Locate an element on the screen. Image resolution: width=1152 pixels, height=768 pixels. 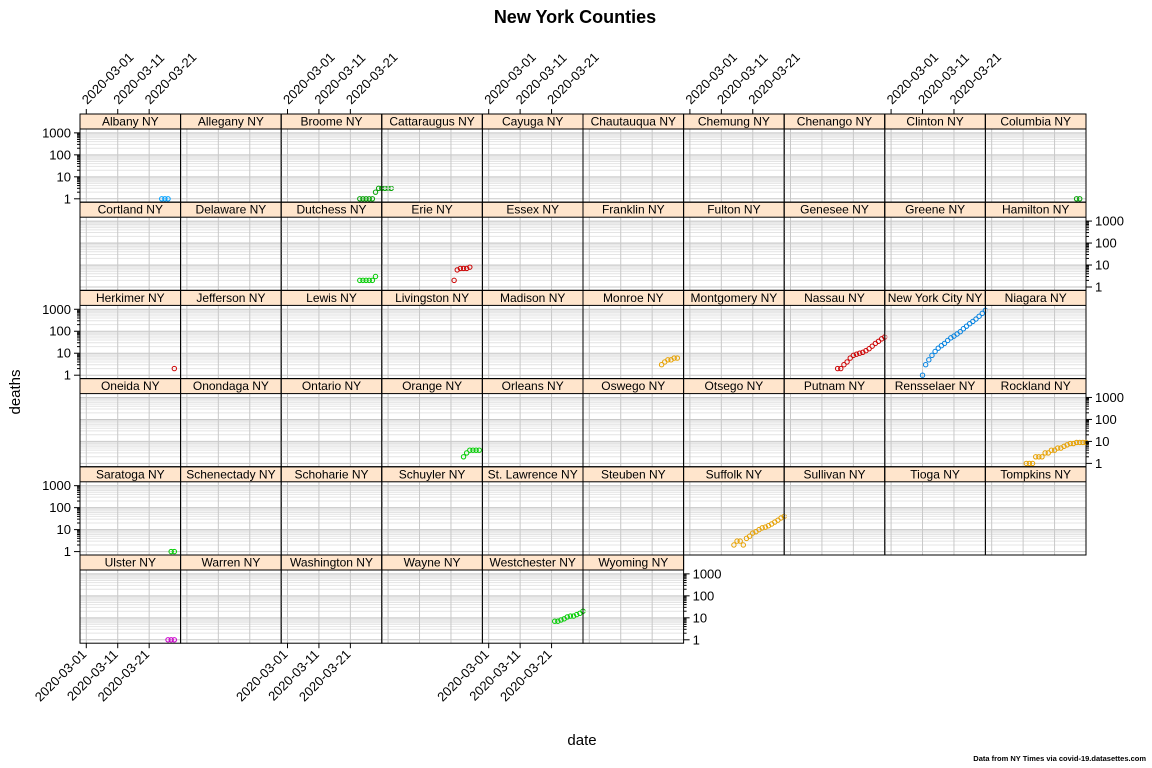
panel: Steuben NY is located at coordinates (633, 511).